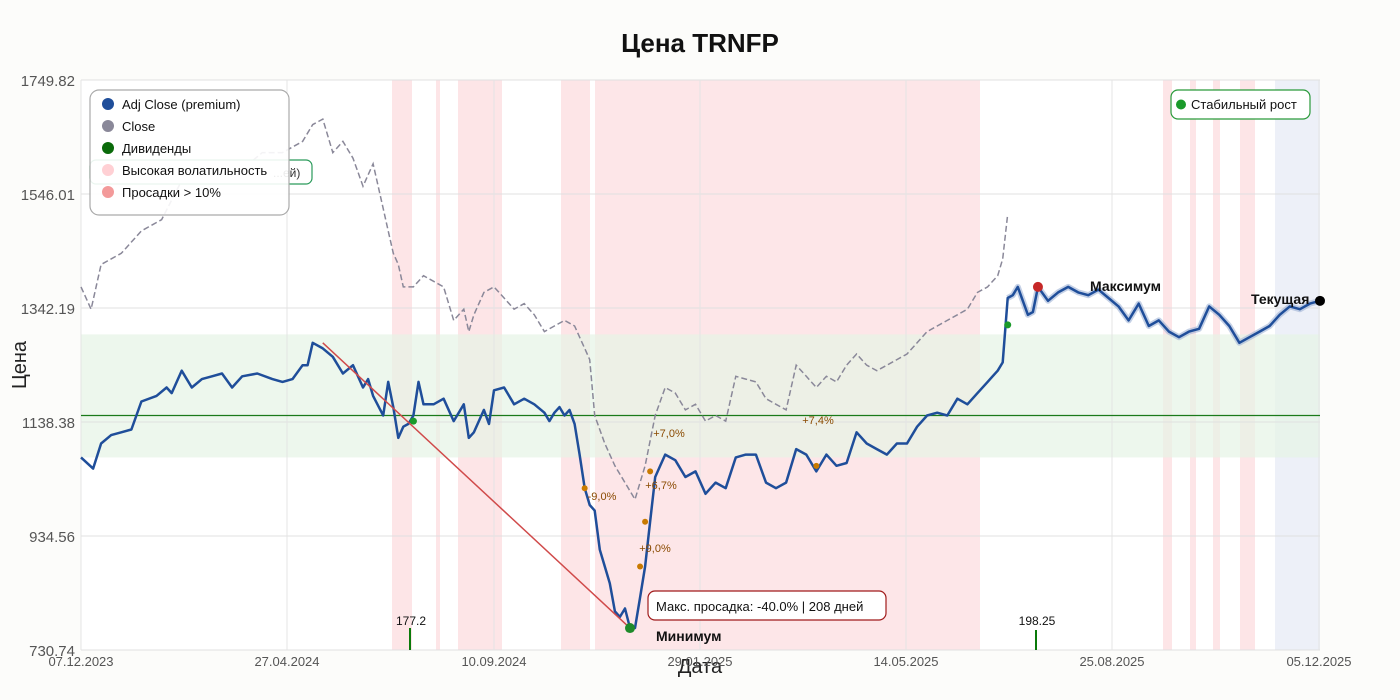 This screenshot has width=1400, height=700. I want to click on stable-growth-box, so click(1240, 104).